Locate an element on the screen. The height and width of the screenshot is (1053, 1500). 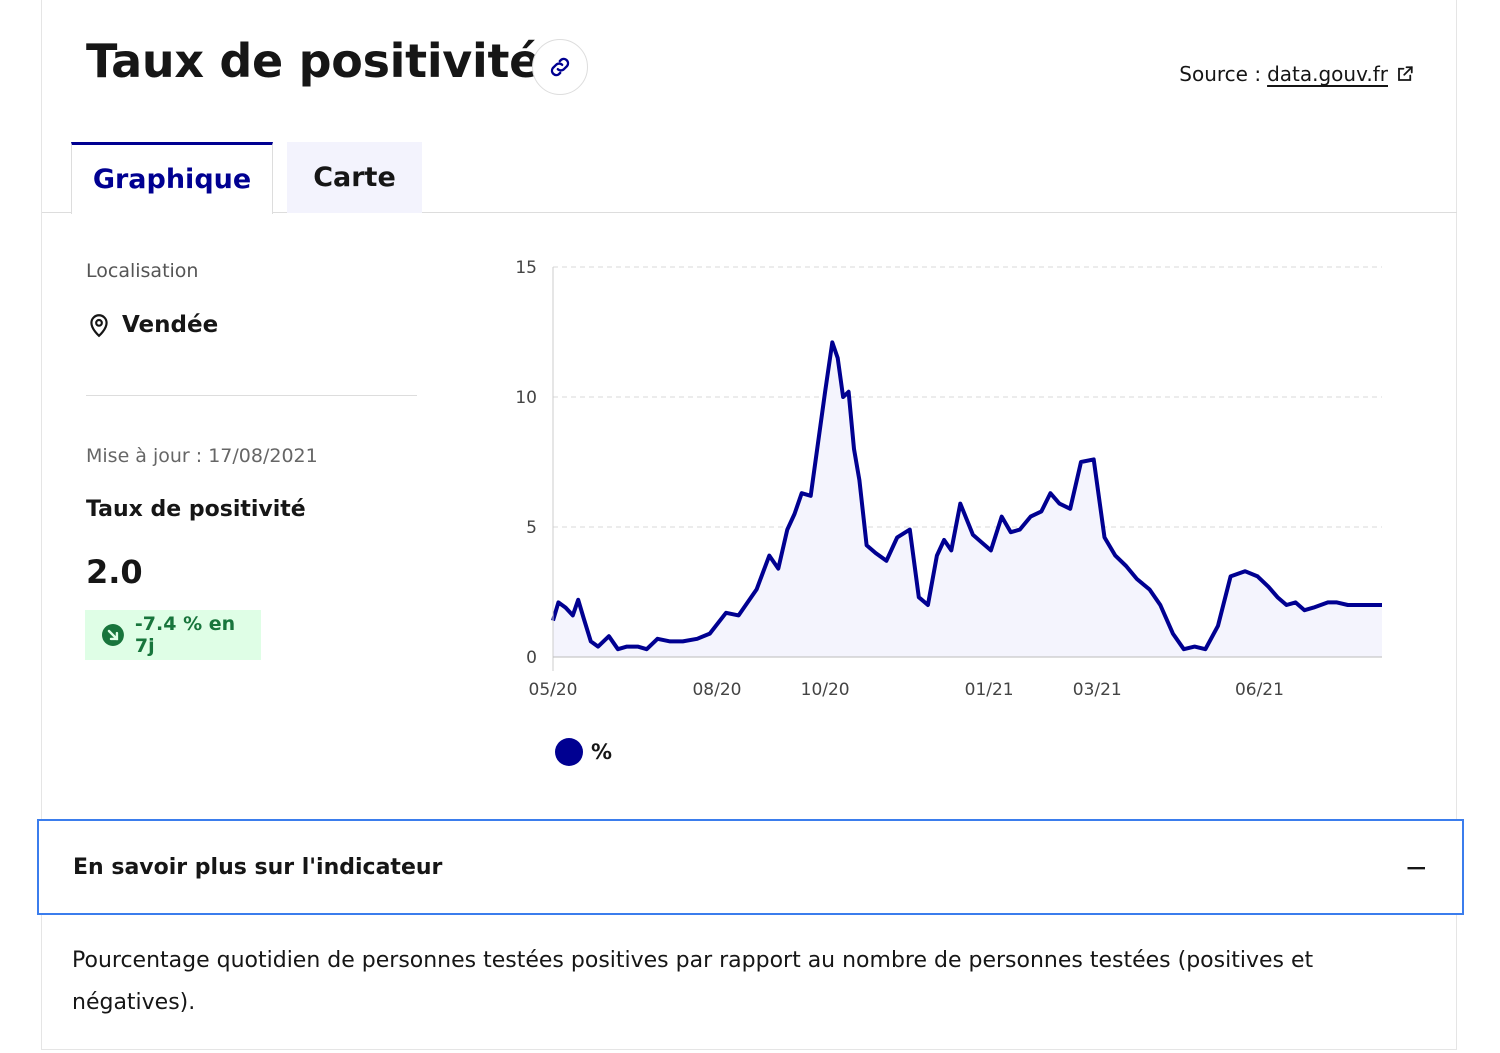
y-tick-label: 0 is located at coordinates (531, 658).